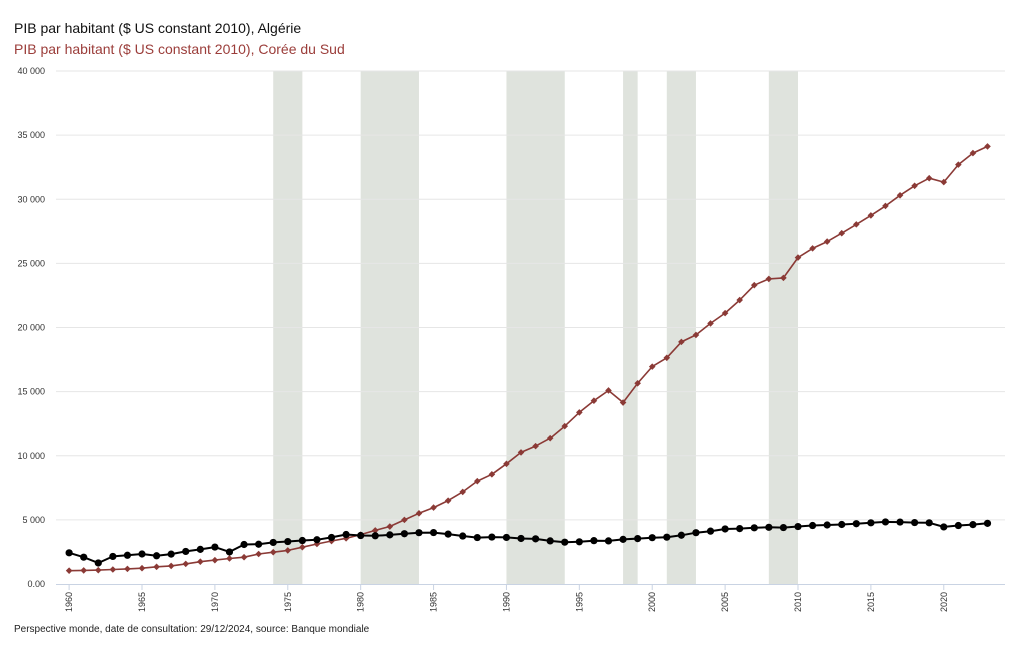  Describe the element at coordinates (317, 540) in the screenshot. I see `point-algeria-1977` at that location.